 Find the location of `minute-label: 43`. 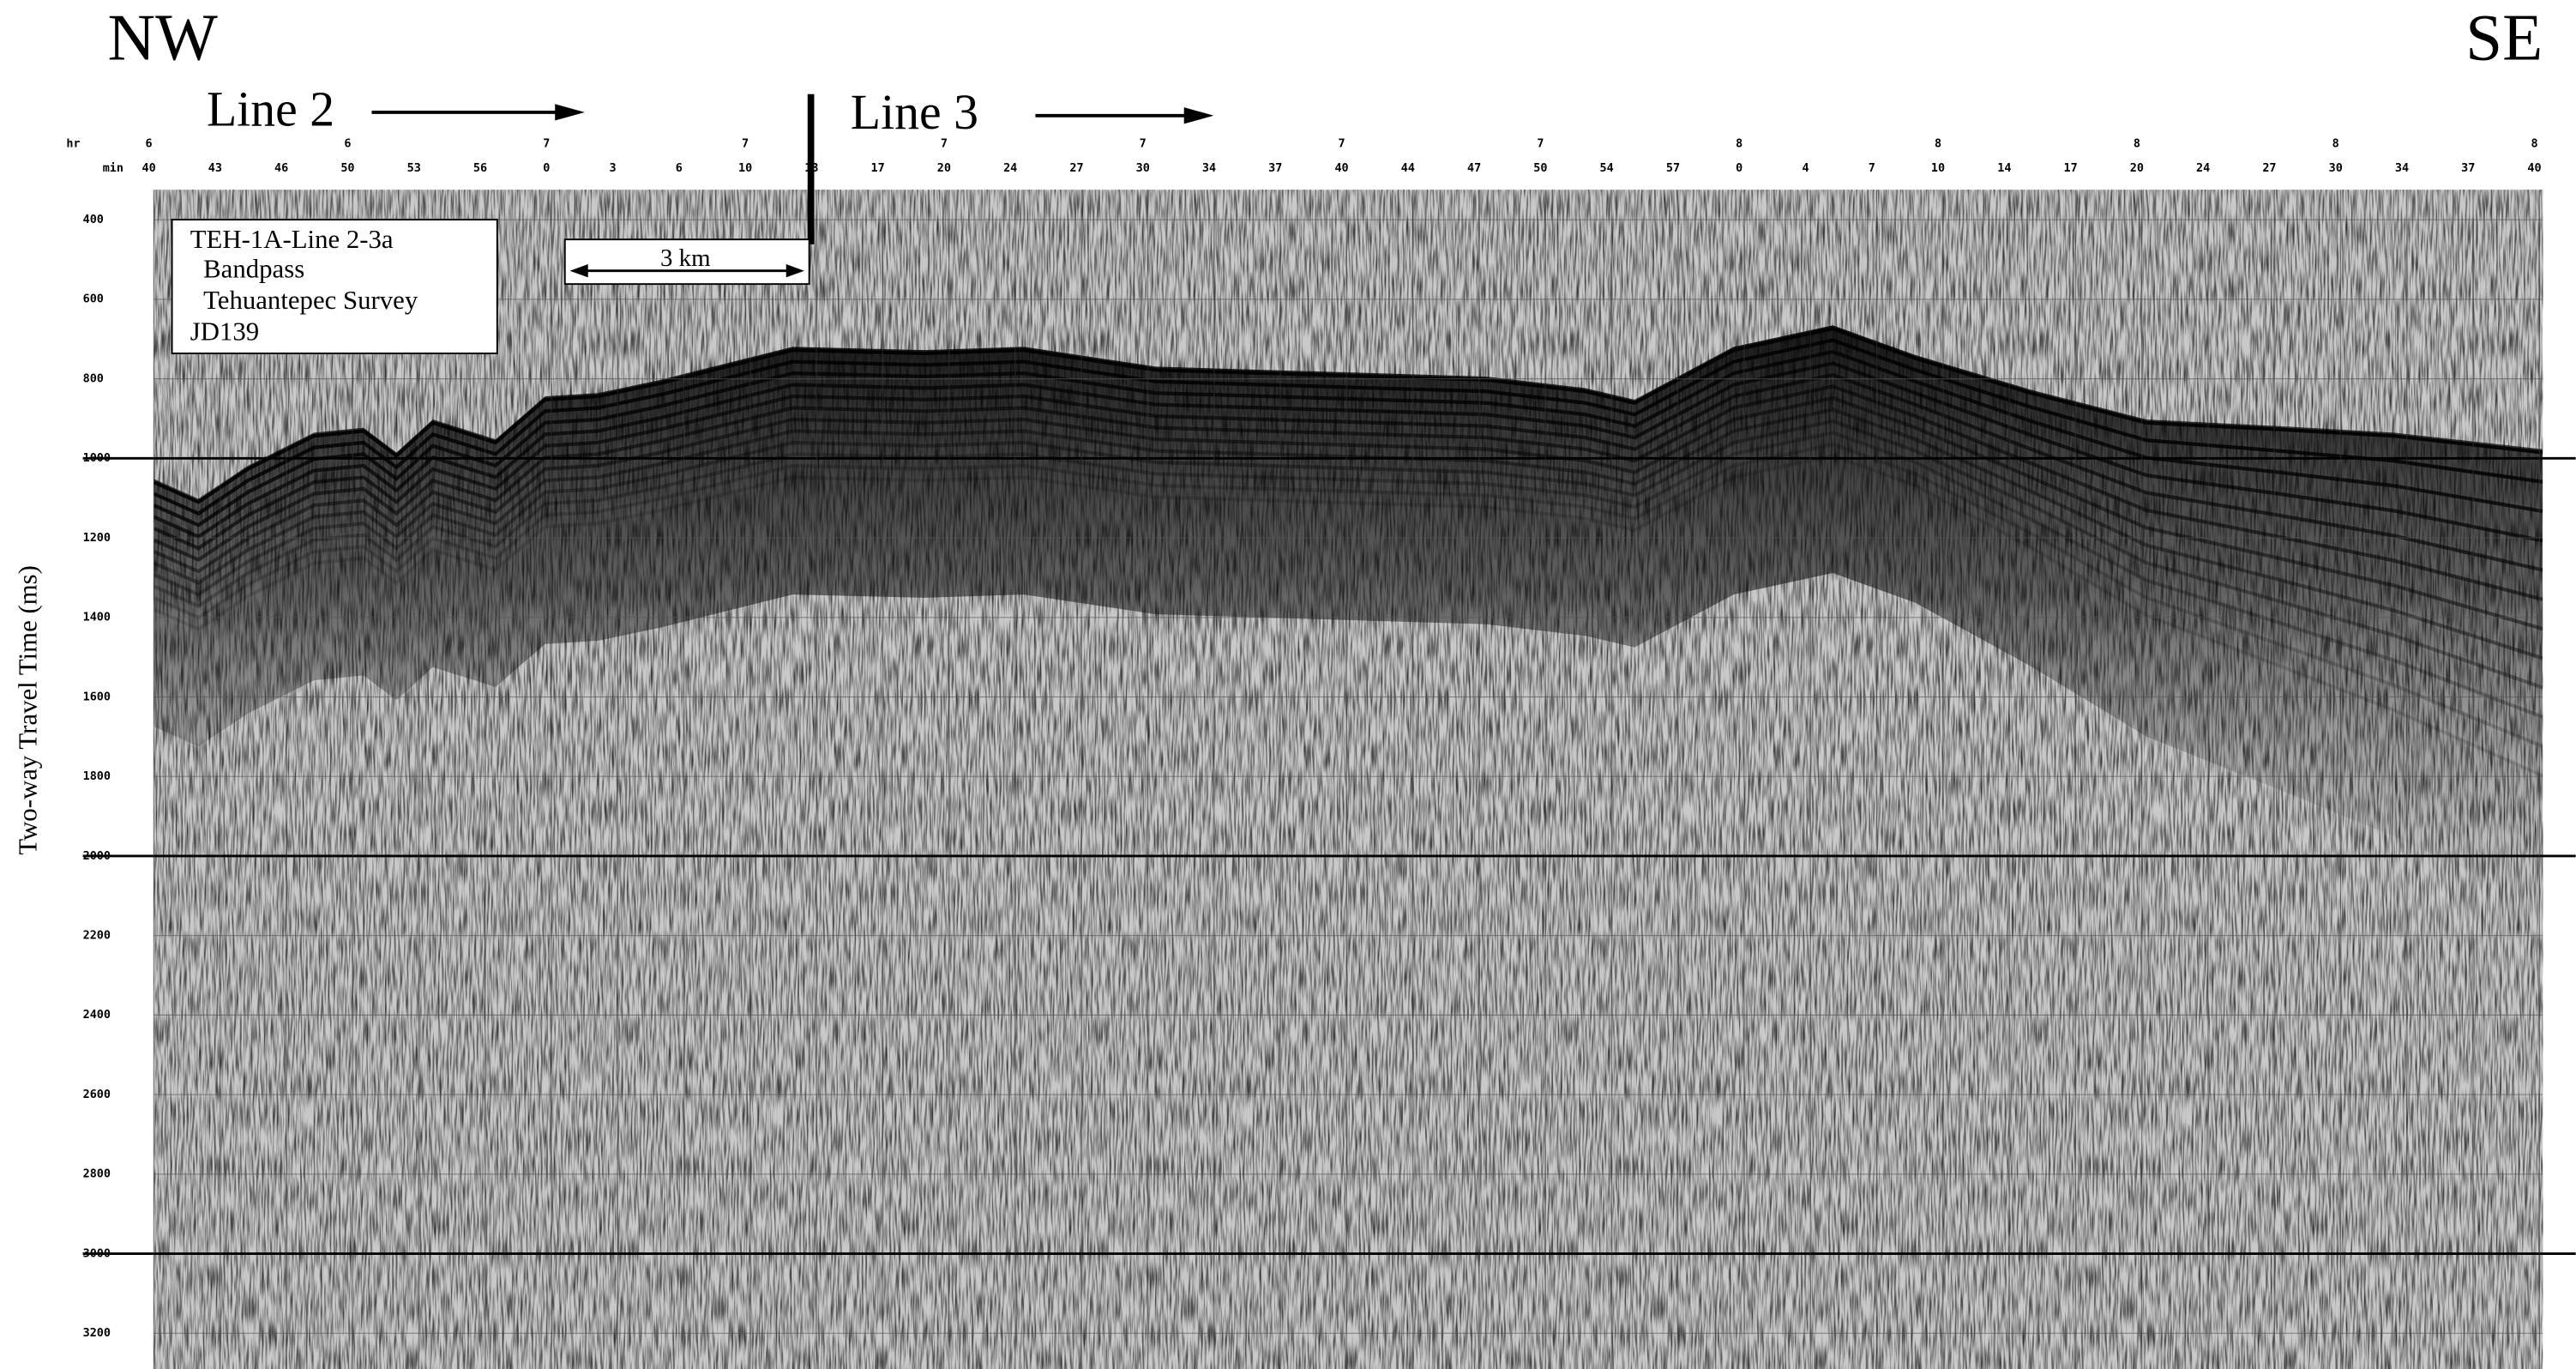

minute-label: 43 is located at coordinates (215, 168).